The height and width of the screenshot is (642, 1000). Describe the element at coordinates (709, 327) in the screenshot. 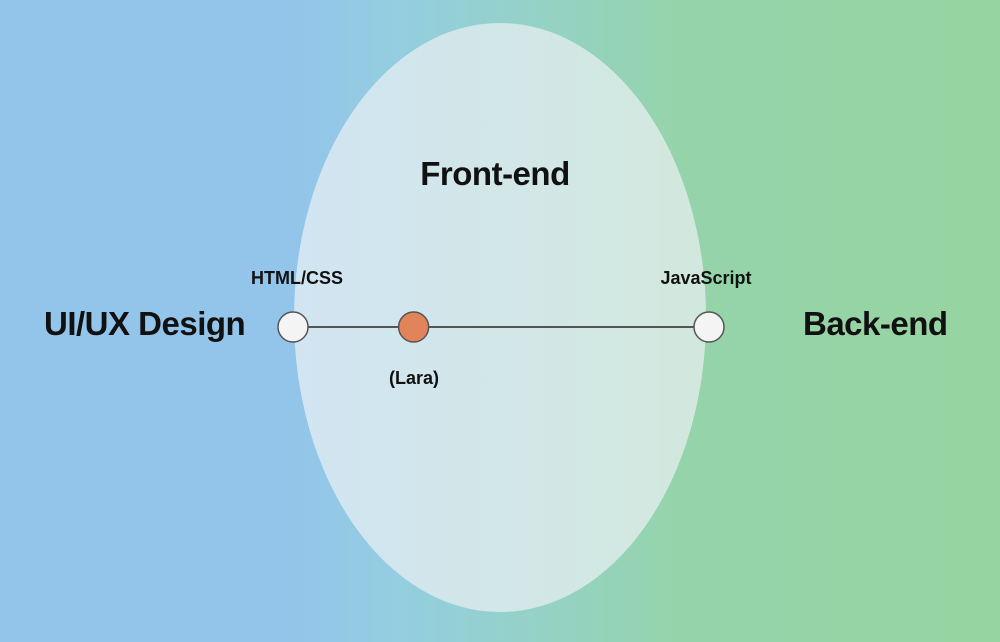

I see `javascript-endpoint` at that location.